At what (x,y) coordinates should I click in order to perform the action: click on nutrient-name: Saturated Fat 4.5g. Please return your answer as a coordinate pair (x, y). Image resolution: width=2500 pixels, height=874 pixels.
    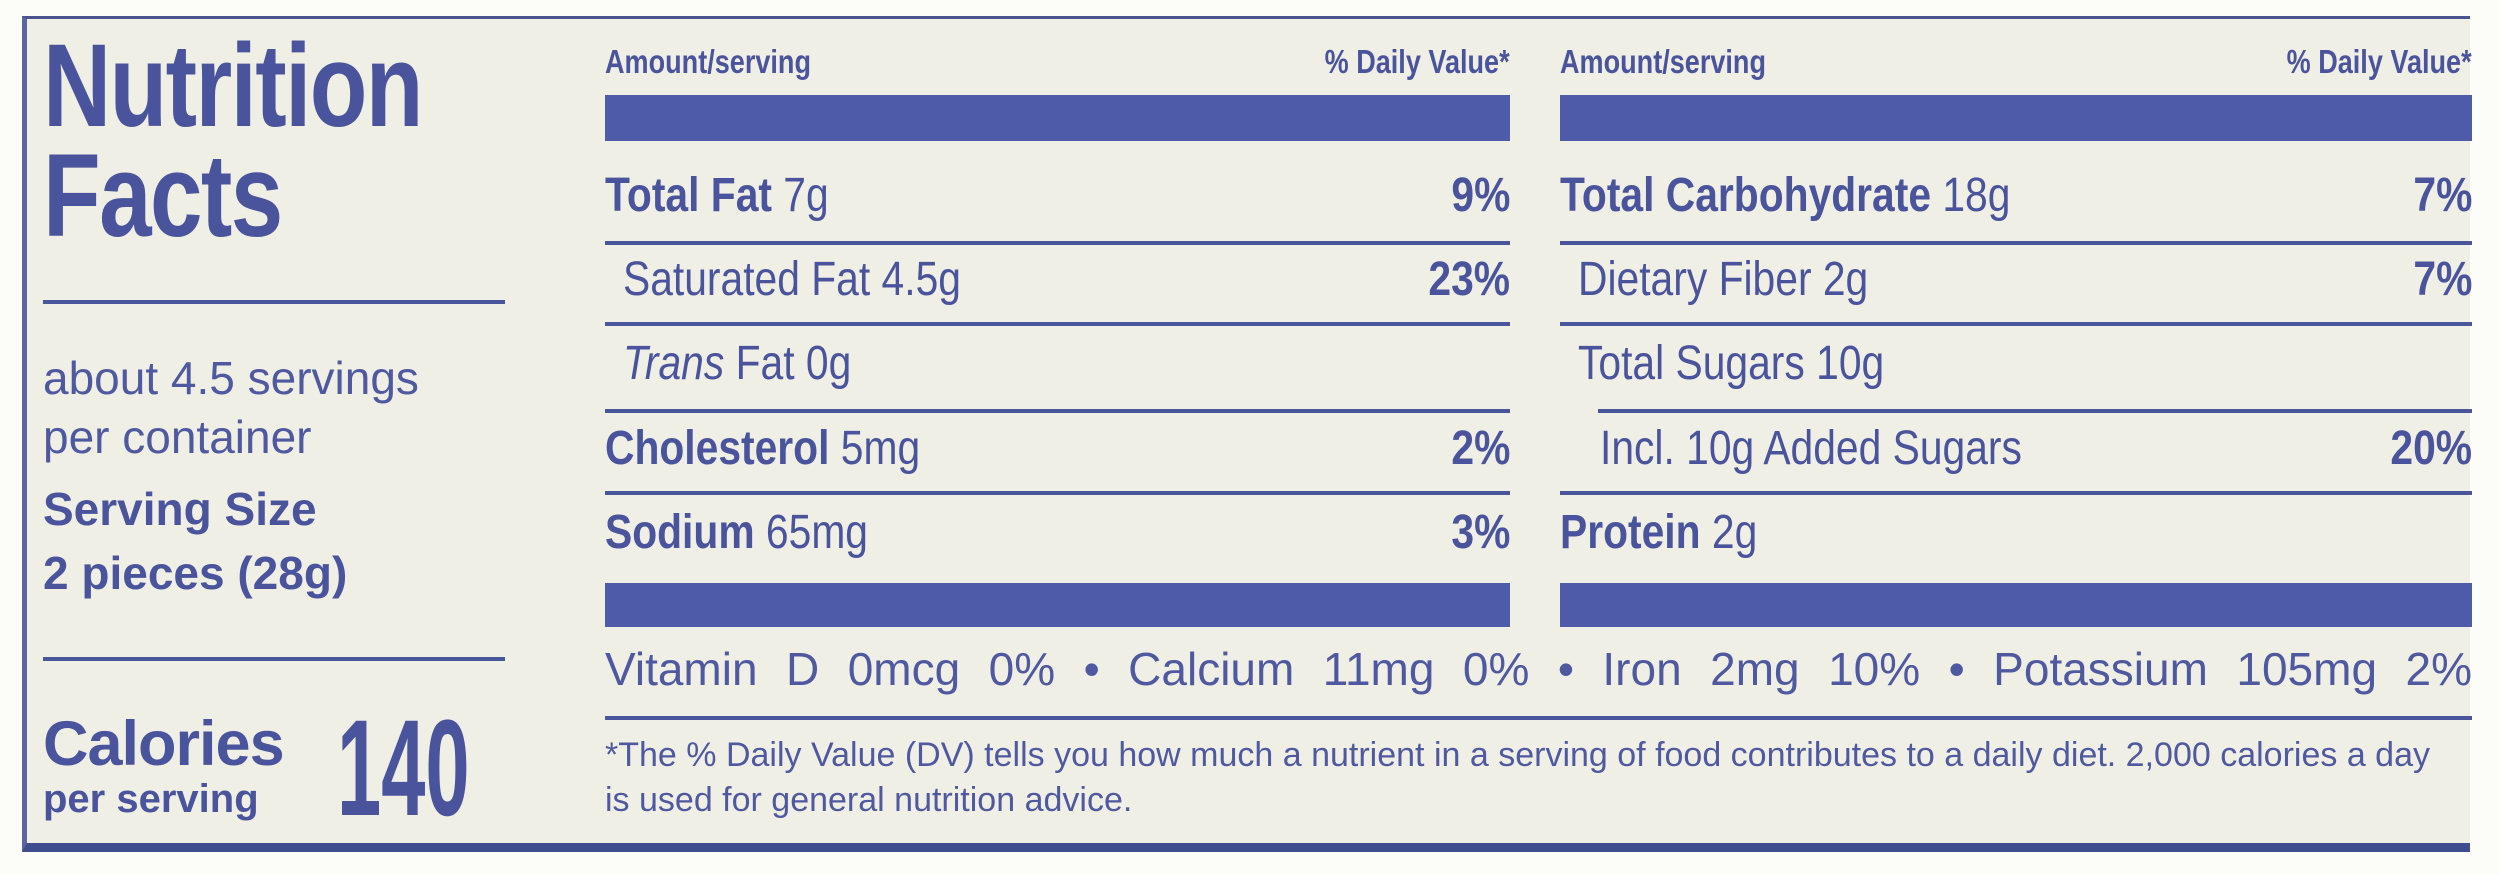
    Looking at the image, I should click on (792, 279).